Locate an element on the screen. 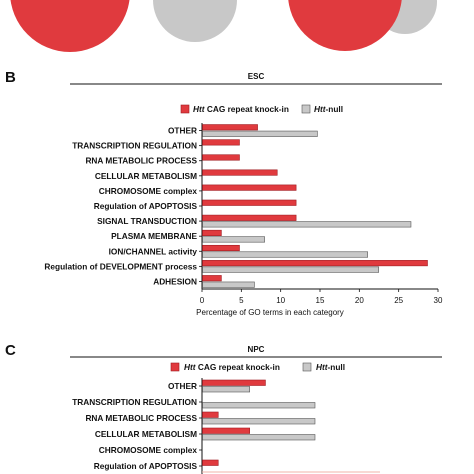 This screenshot has height=474, width=474. x-tick-label: 10 is located at coordinates (280, 300).